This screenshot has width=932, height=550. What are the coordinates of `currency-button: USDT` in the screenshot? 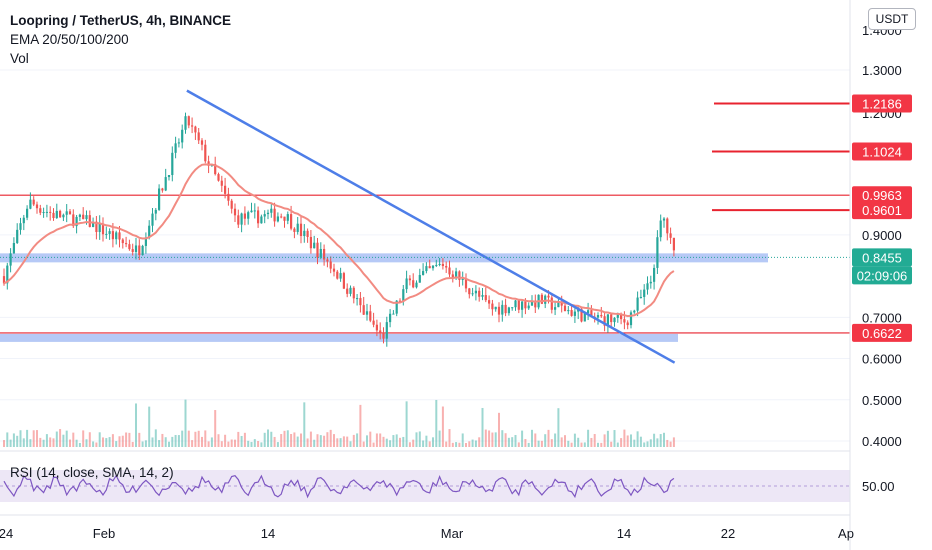 It's located at (892, 19).